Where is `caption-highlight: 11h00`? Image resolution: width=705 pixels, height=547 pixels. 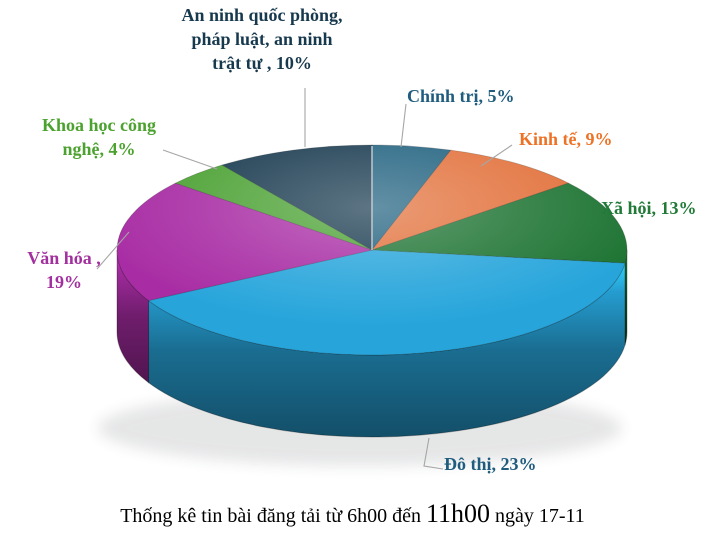 caption-highlight: 11h00 is located at coordinates (458, 513).